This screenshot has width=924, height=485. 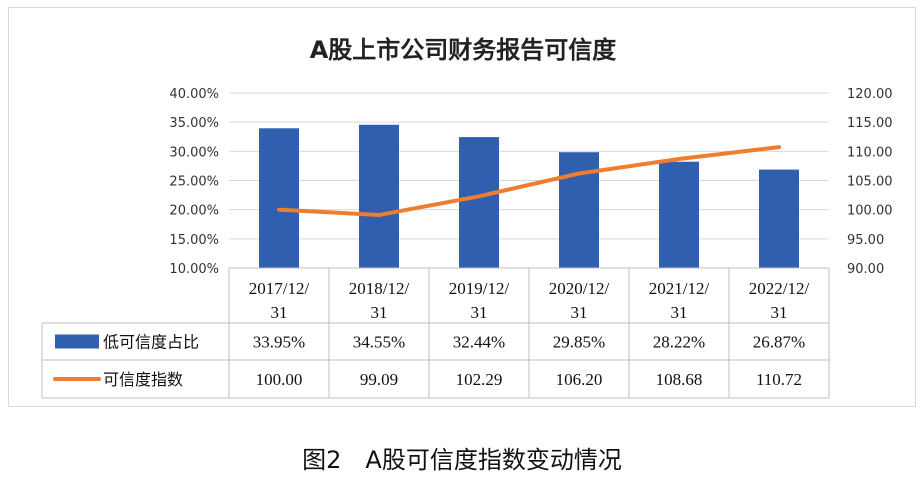 What do you see at coordinates (870, 123) in the screenshot?
I see `y-right-tick-label: 115.00` at bounding box center [870, 123].